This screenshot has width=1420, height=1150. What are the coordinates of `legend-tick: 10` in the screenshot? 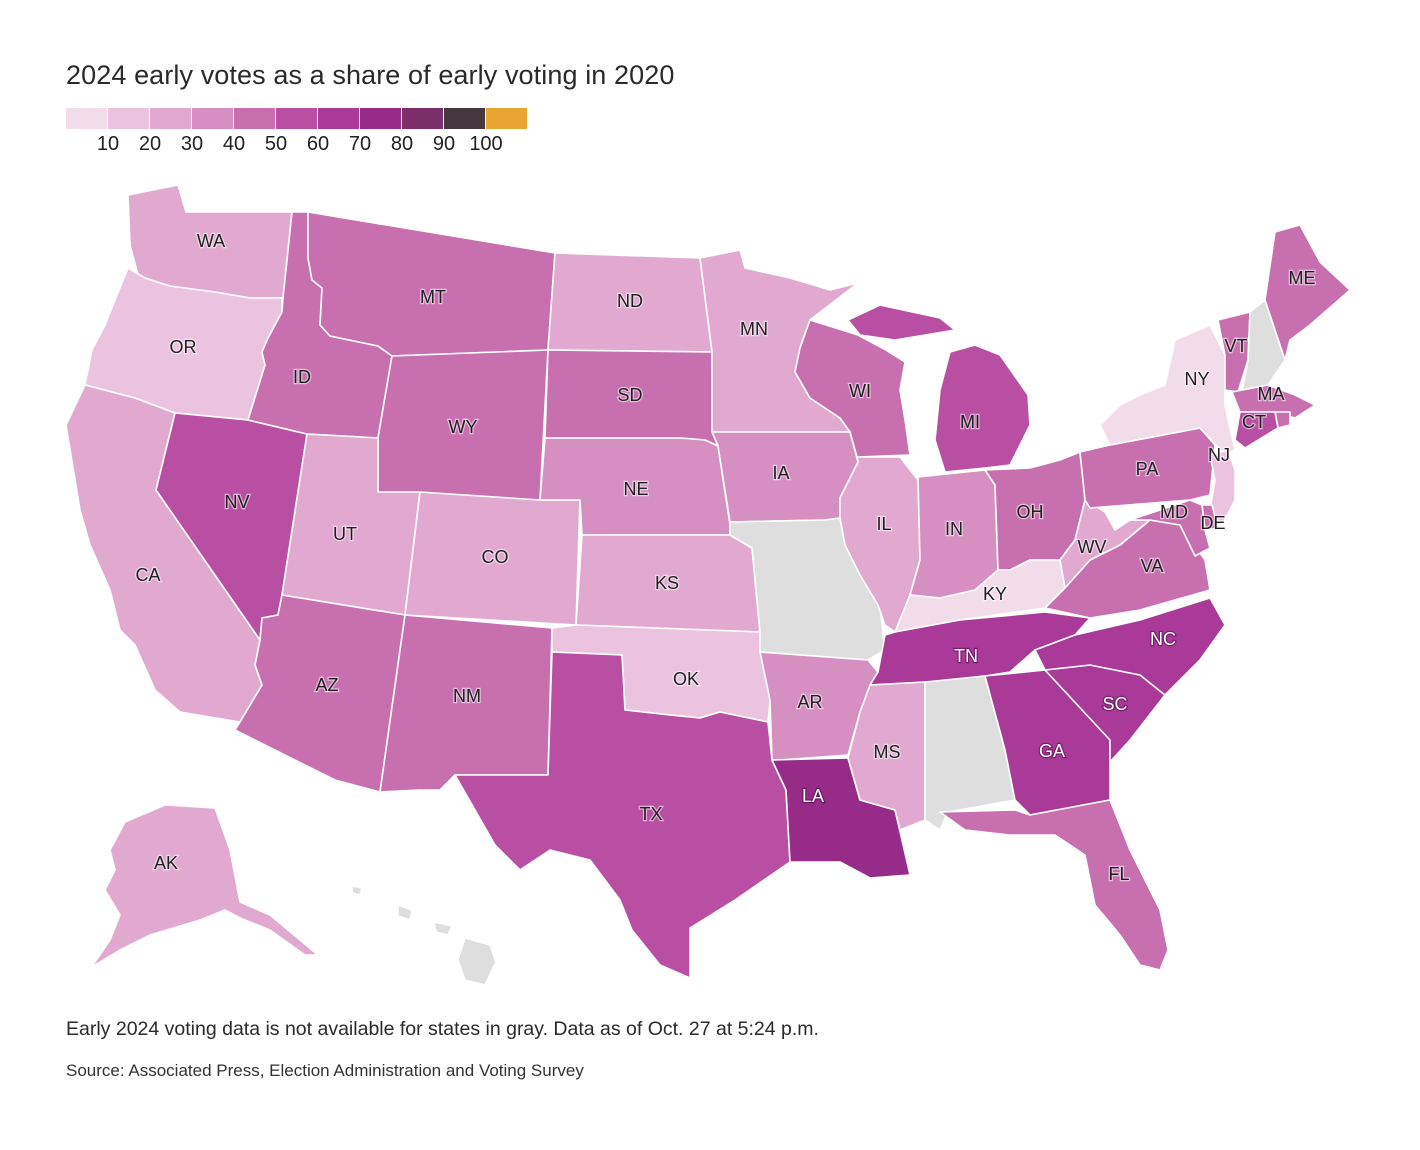 It's located at (108, 144).